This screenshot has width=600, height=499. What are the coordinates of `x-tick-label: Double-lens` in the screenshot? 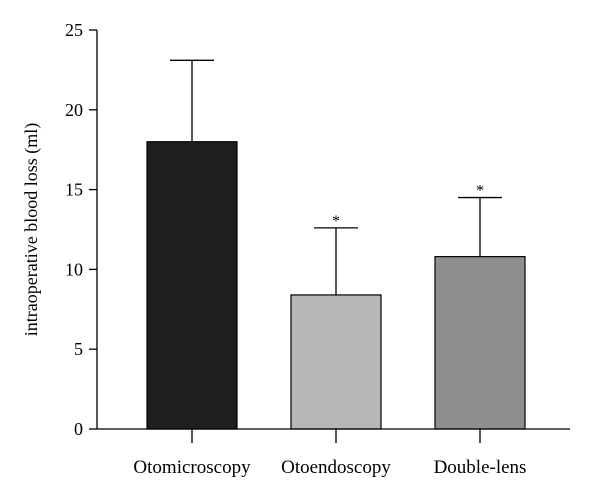 It's located at (480, 467).